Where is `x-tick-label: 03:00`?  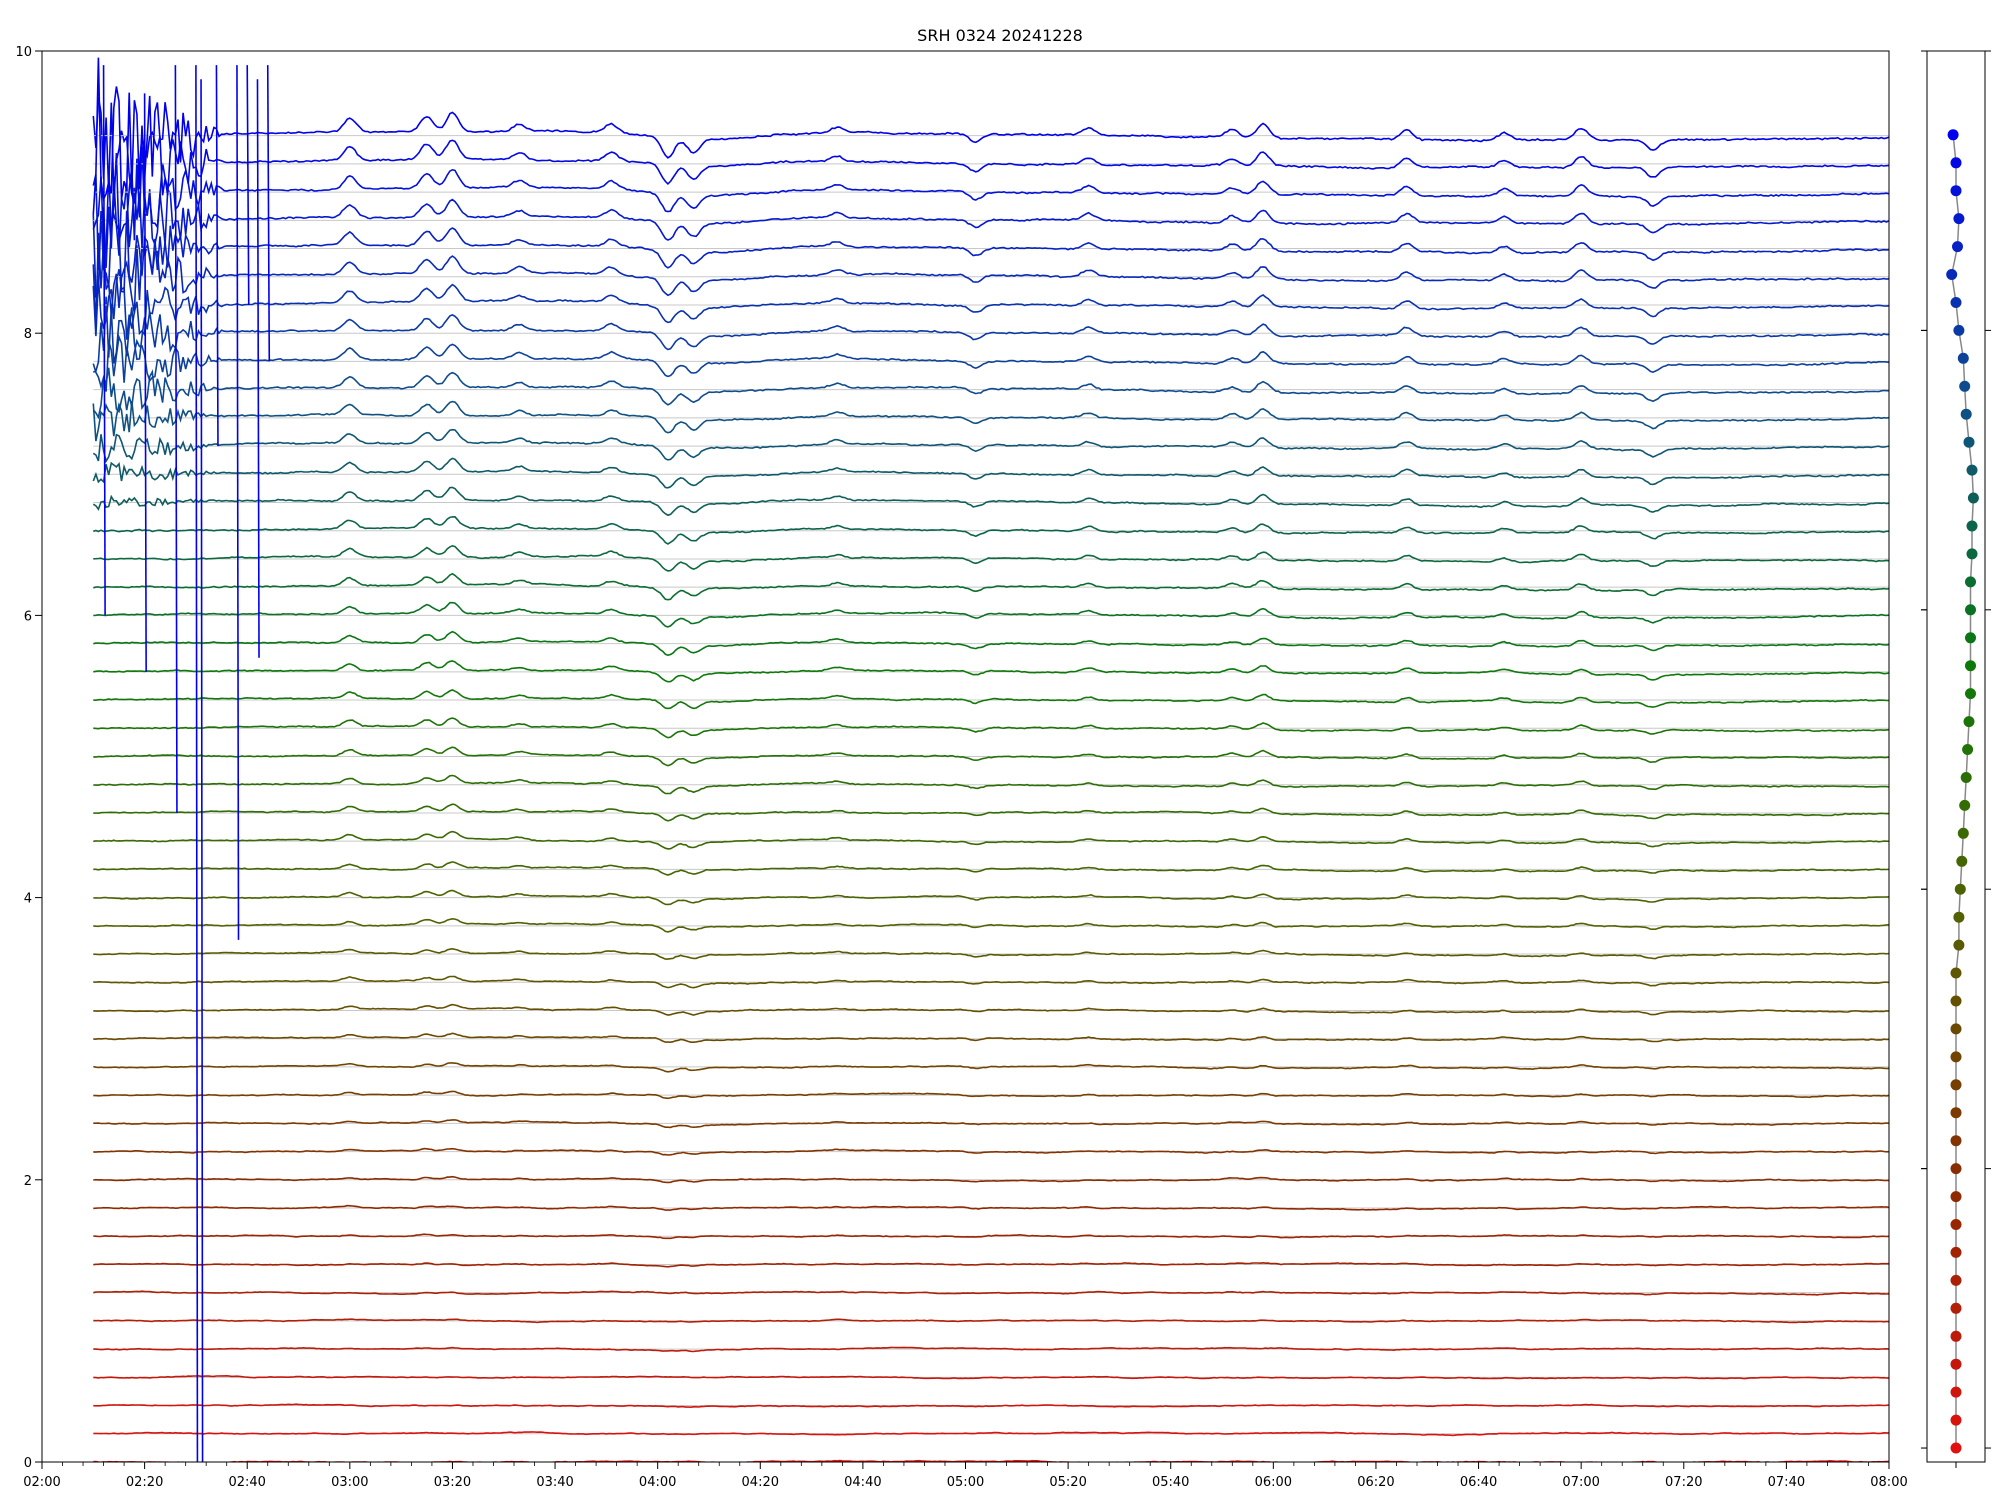
x-tick-label: 03:00 is located at coordinates (349, 1482).